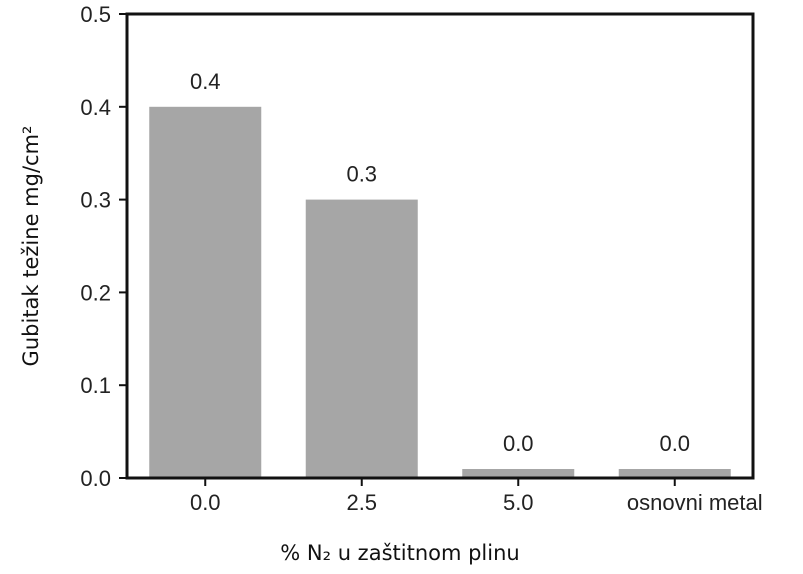  I want to click on x-tick-label: 2.5, so click(361, 502).